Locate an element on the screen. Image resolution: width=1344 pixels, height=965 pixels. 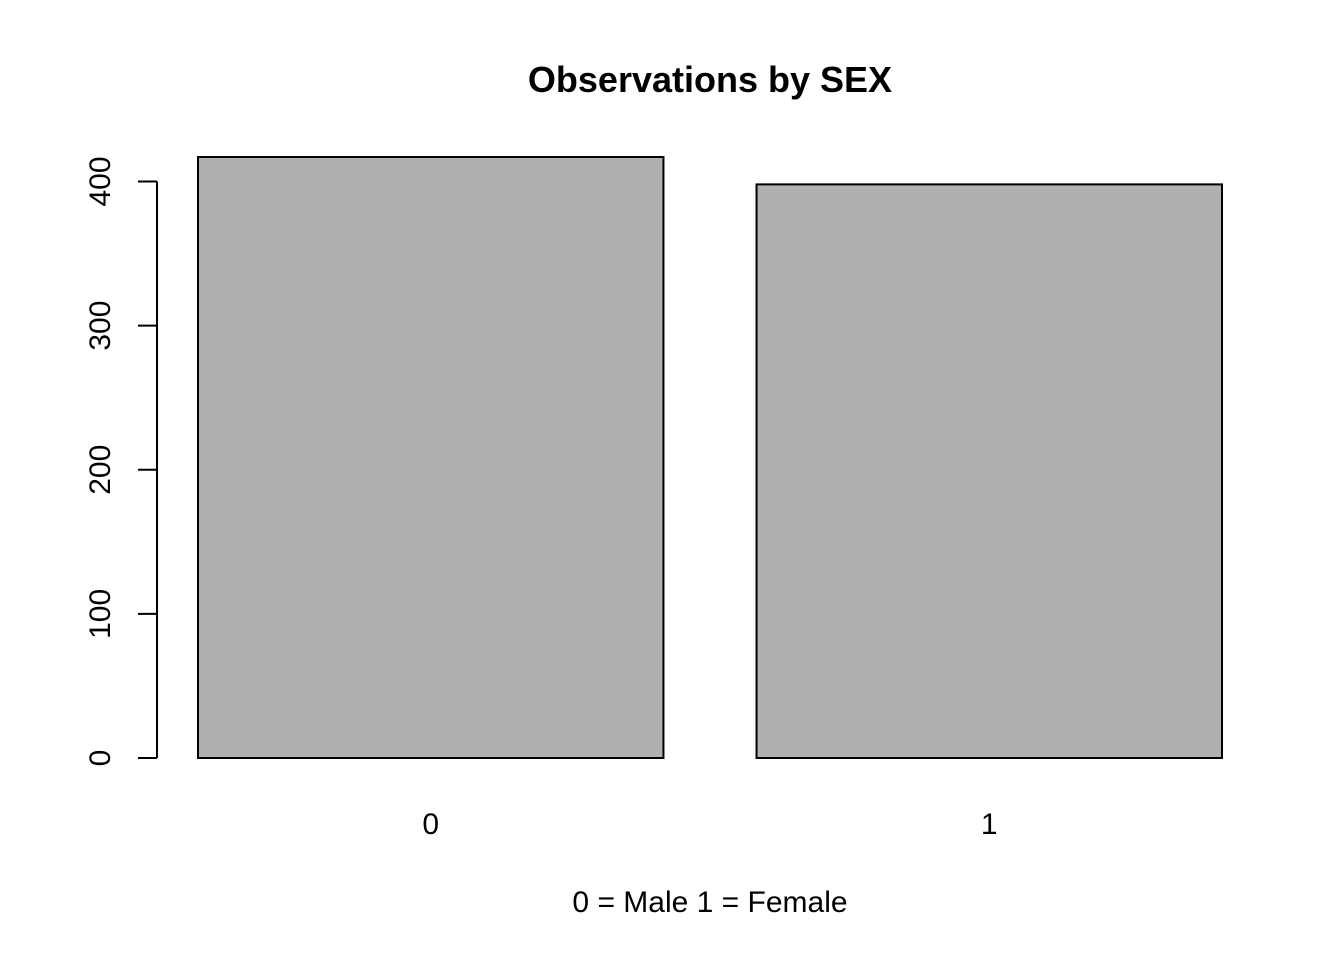
y-tick-label: 100 is located at coordinates (100, 614).